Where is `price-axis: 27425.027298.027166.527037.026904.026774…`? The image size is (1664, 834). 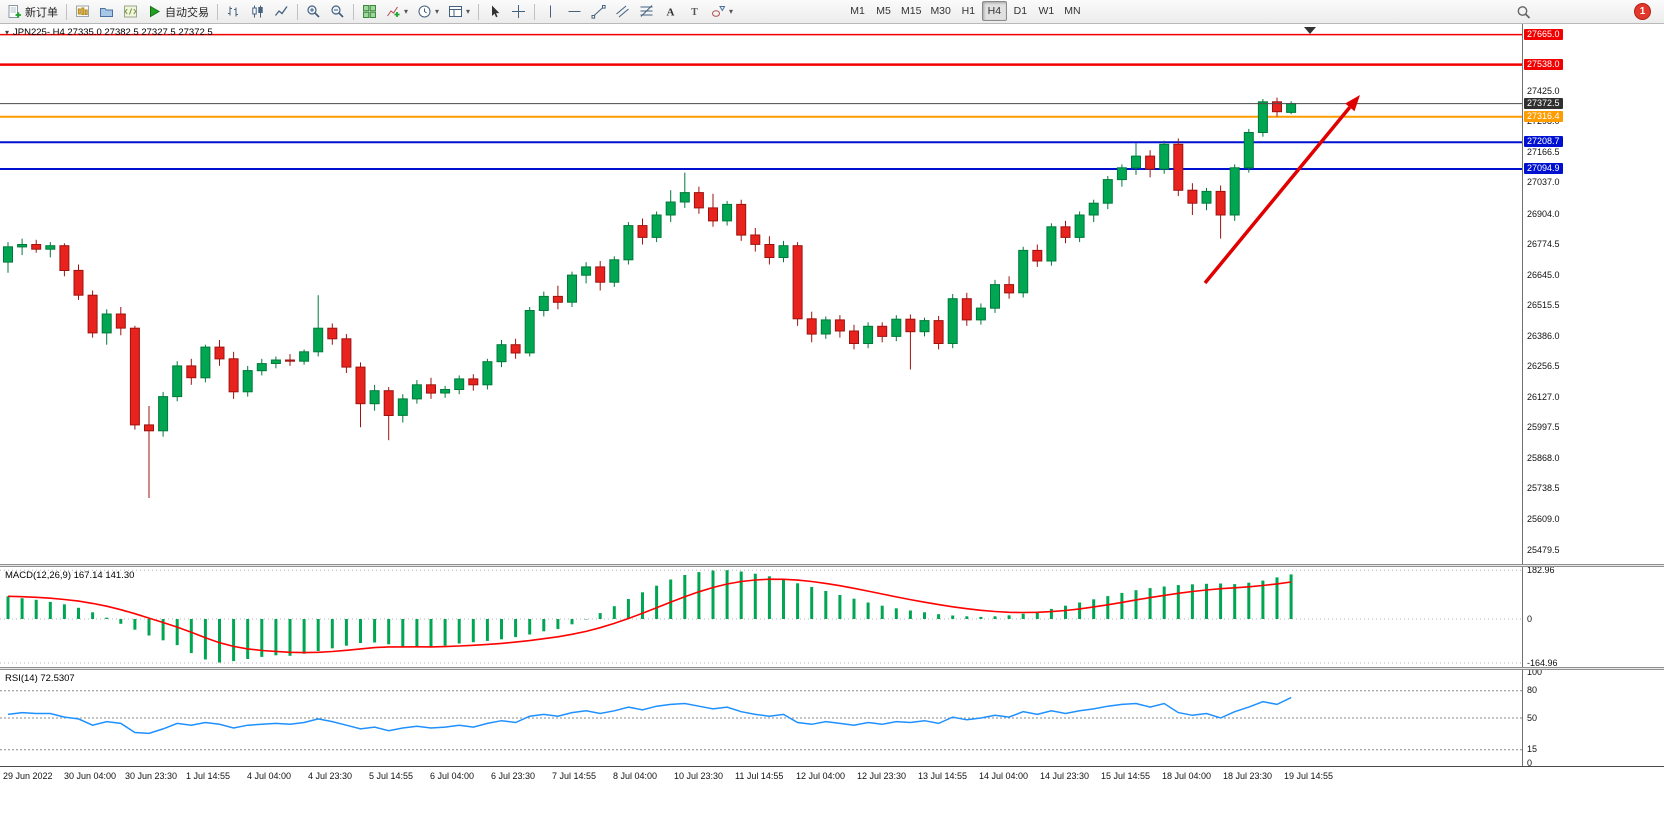 price-axis: 27425.027298.027166.527037.026904.026774… is located at coordinates (1593, 396).